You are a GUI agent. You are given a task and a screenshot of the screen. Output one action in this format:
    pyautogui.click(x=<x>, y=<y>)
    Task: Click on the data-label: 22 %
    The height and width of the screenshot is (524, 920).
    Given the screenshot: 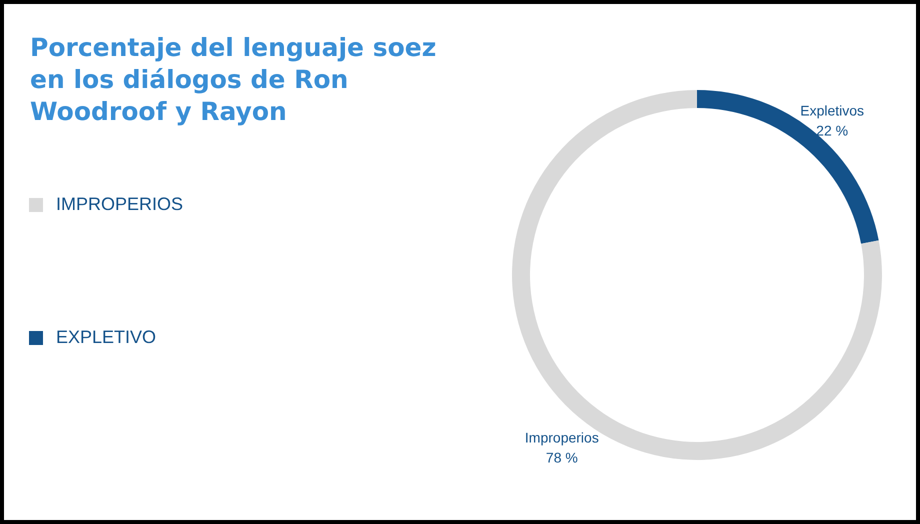 What is the action you would take?
    pyautogui.click(x=832, y=130)
    